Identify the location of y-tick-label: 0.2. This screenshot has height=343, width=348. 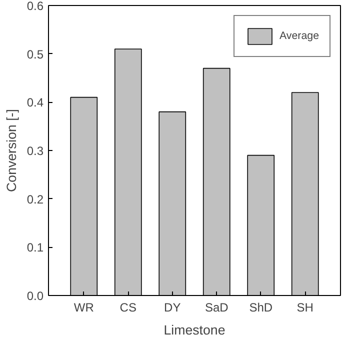
(35, 199).